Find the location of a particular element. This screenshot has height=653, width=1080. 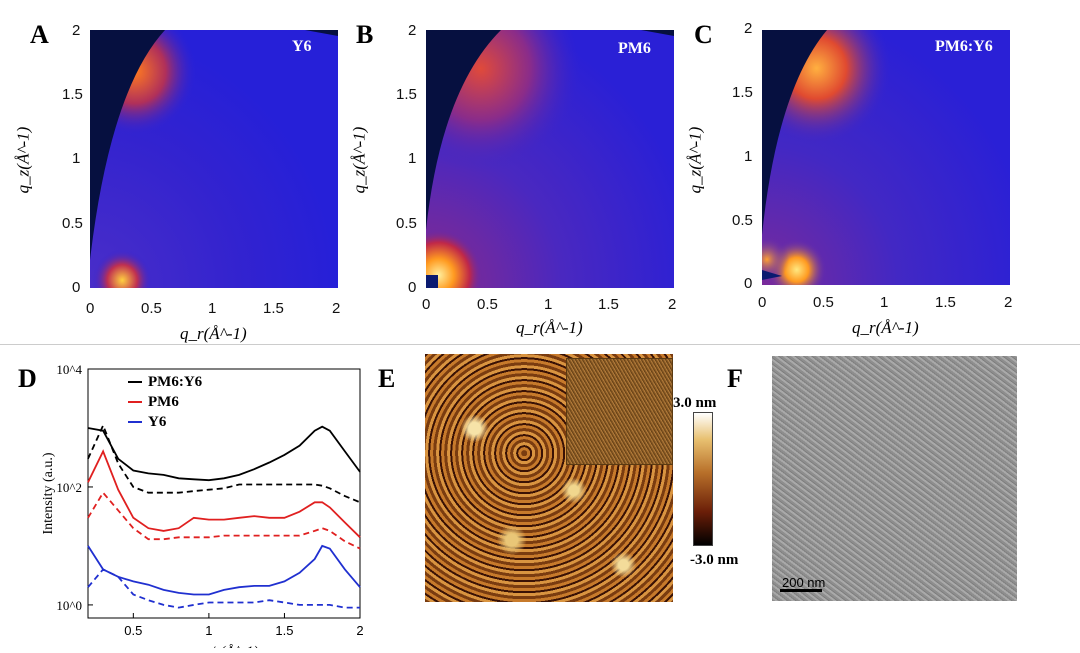

giwaxs-image-y6 is located at coordinates (214, 159).